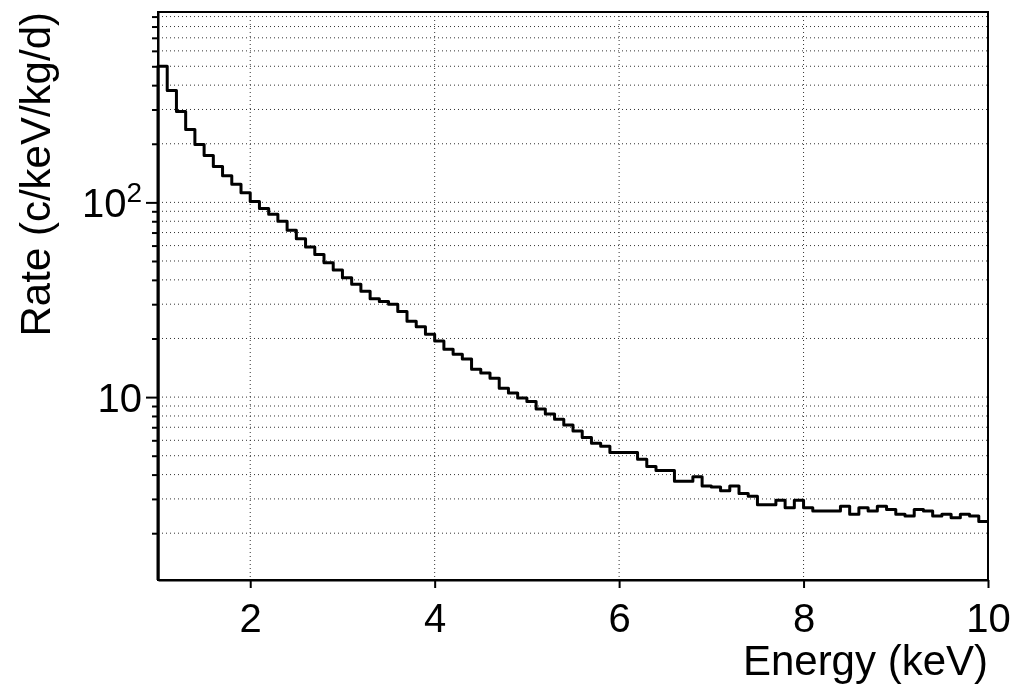 The width and height of the screenshot is (1016, 690). I want to click on y-axis-title: Rate (c/keV/kg/d), so click(35, 174).